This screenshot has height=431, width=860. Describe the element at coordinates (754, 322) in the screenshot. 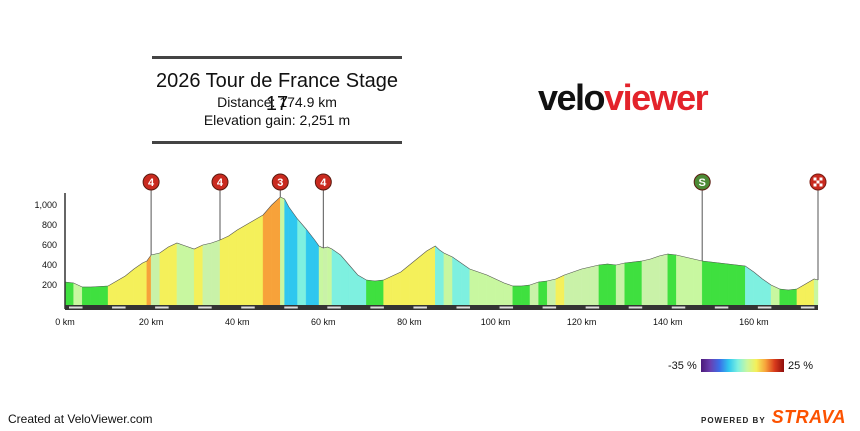

I see `x-tick-label: 160 km` at that location.